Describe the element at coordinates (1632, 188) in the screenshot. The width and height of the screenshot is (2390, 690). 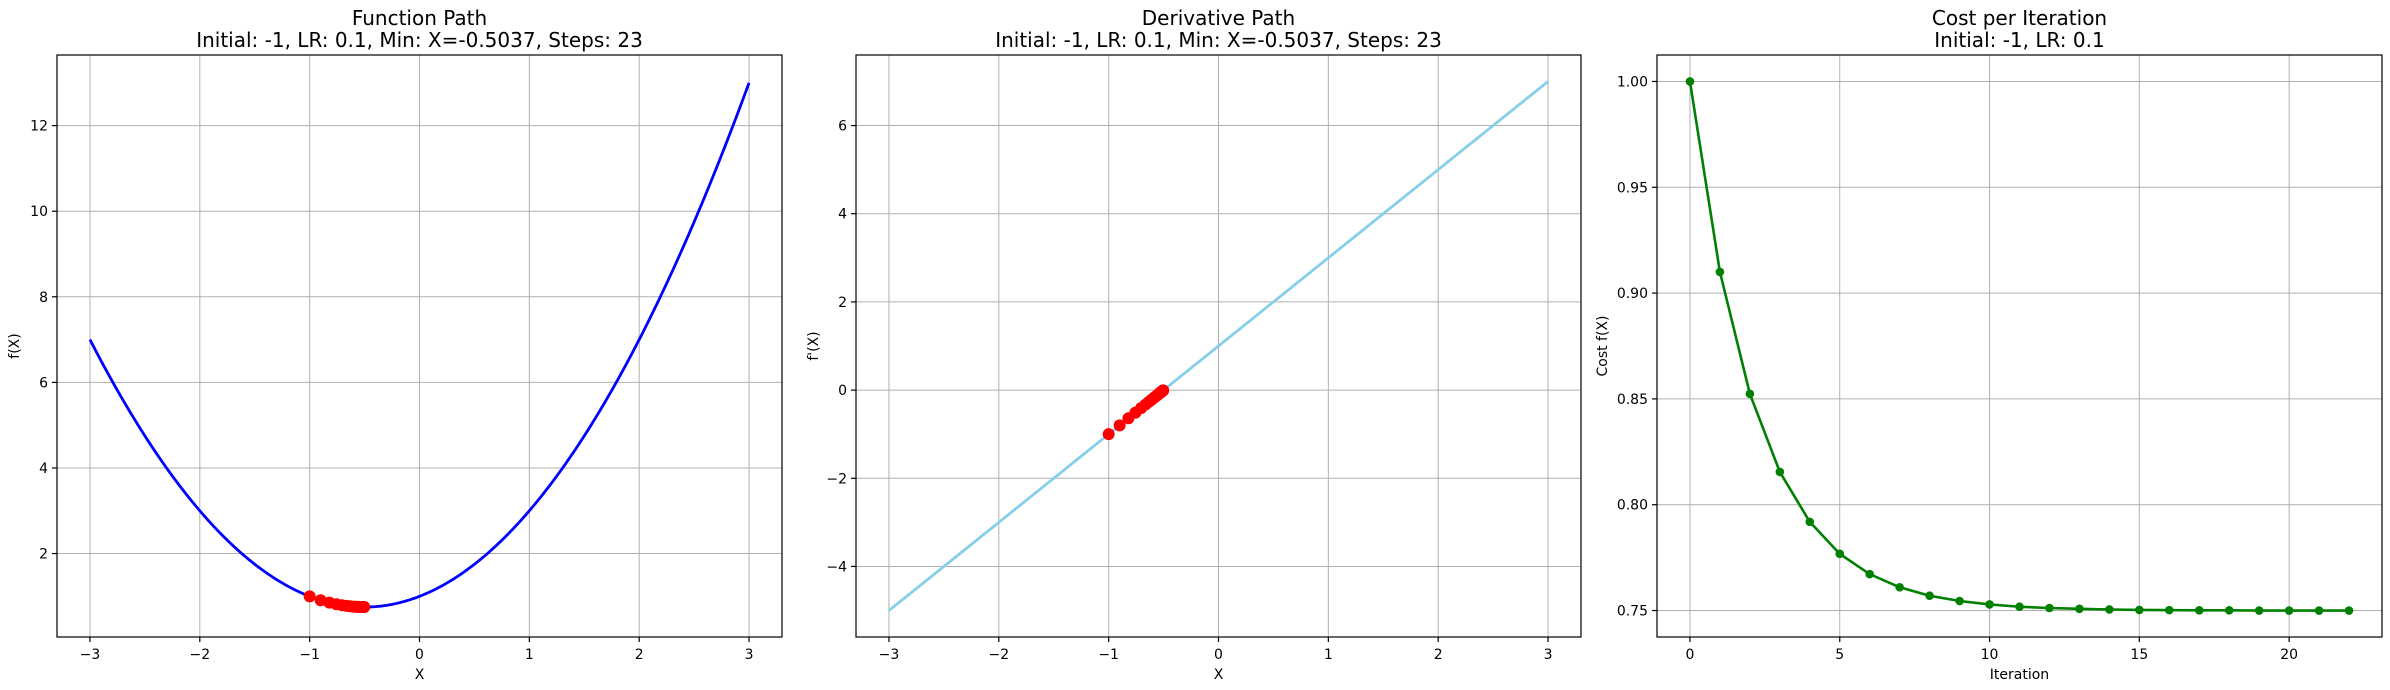
I see `y-tick-label: 0.95` at that location.